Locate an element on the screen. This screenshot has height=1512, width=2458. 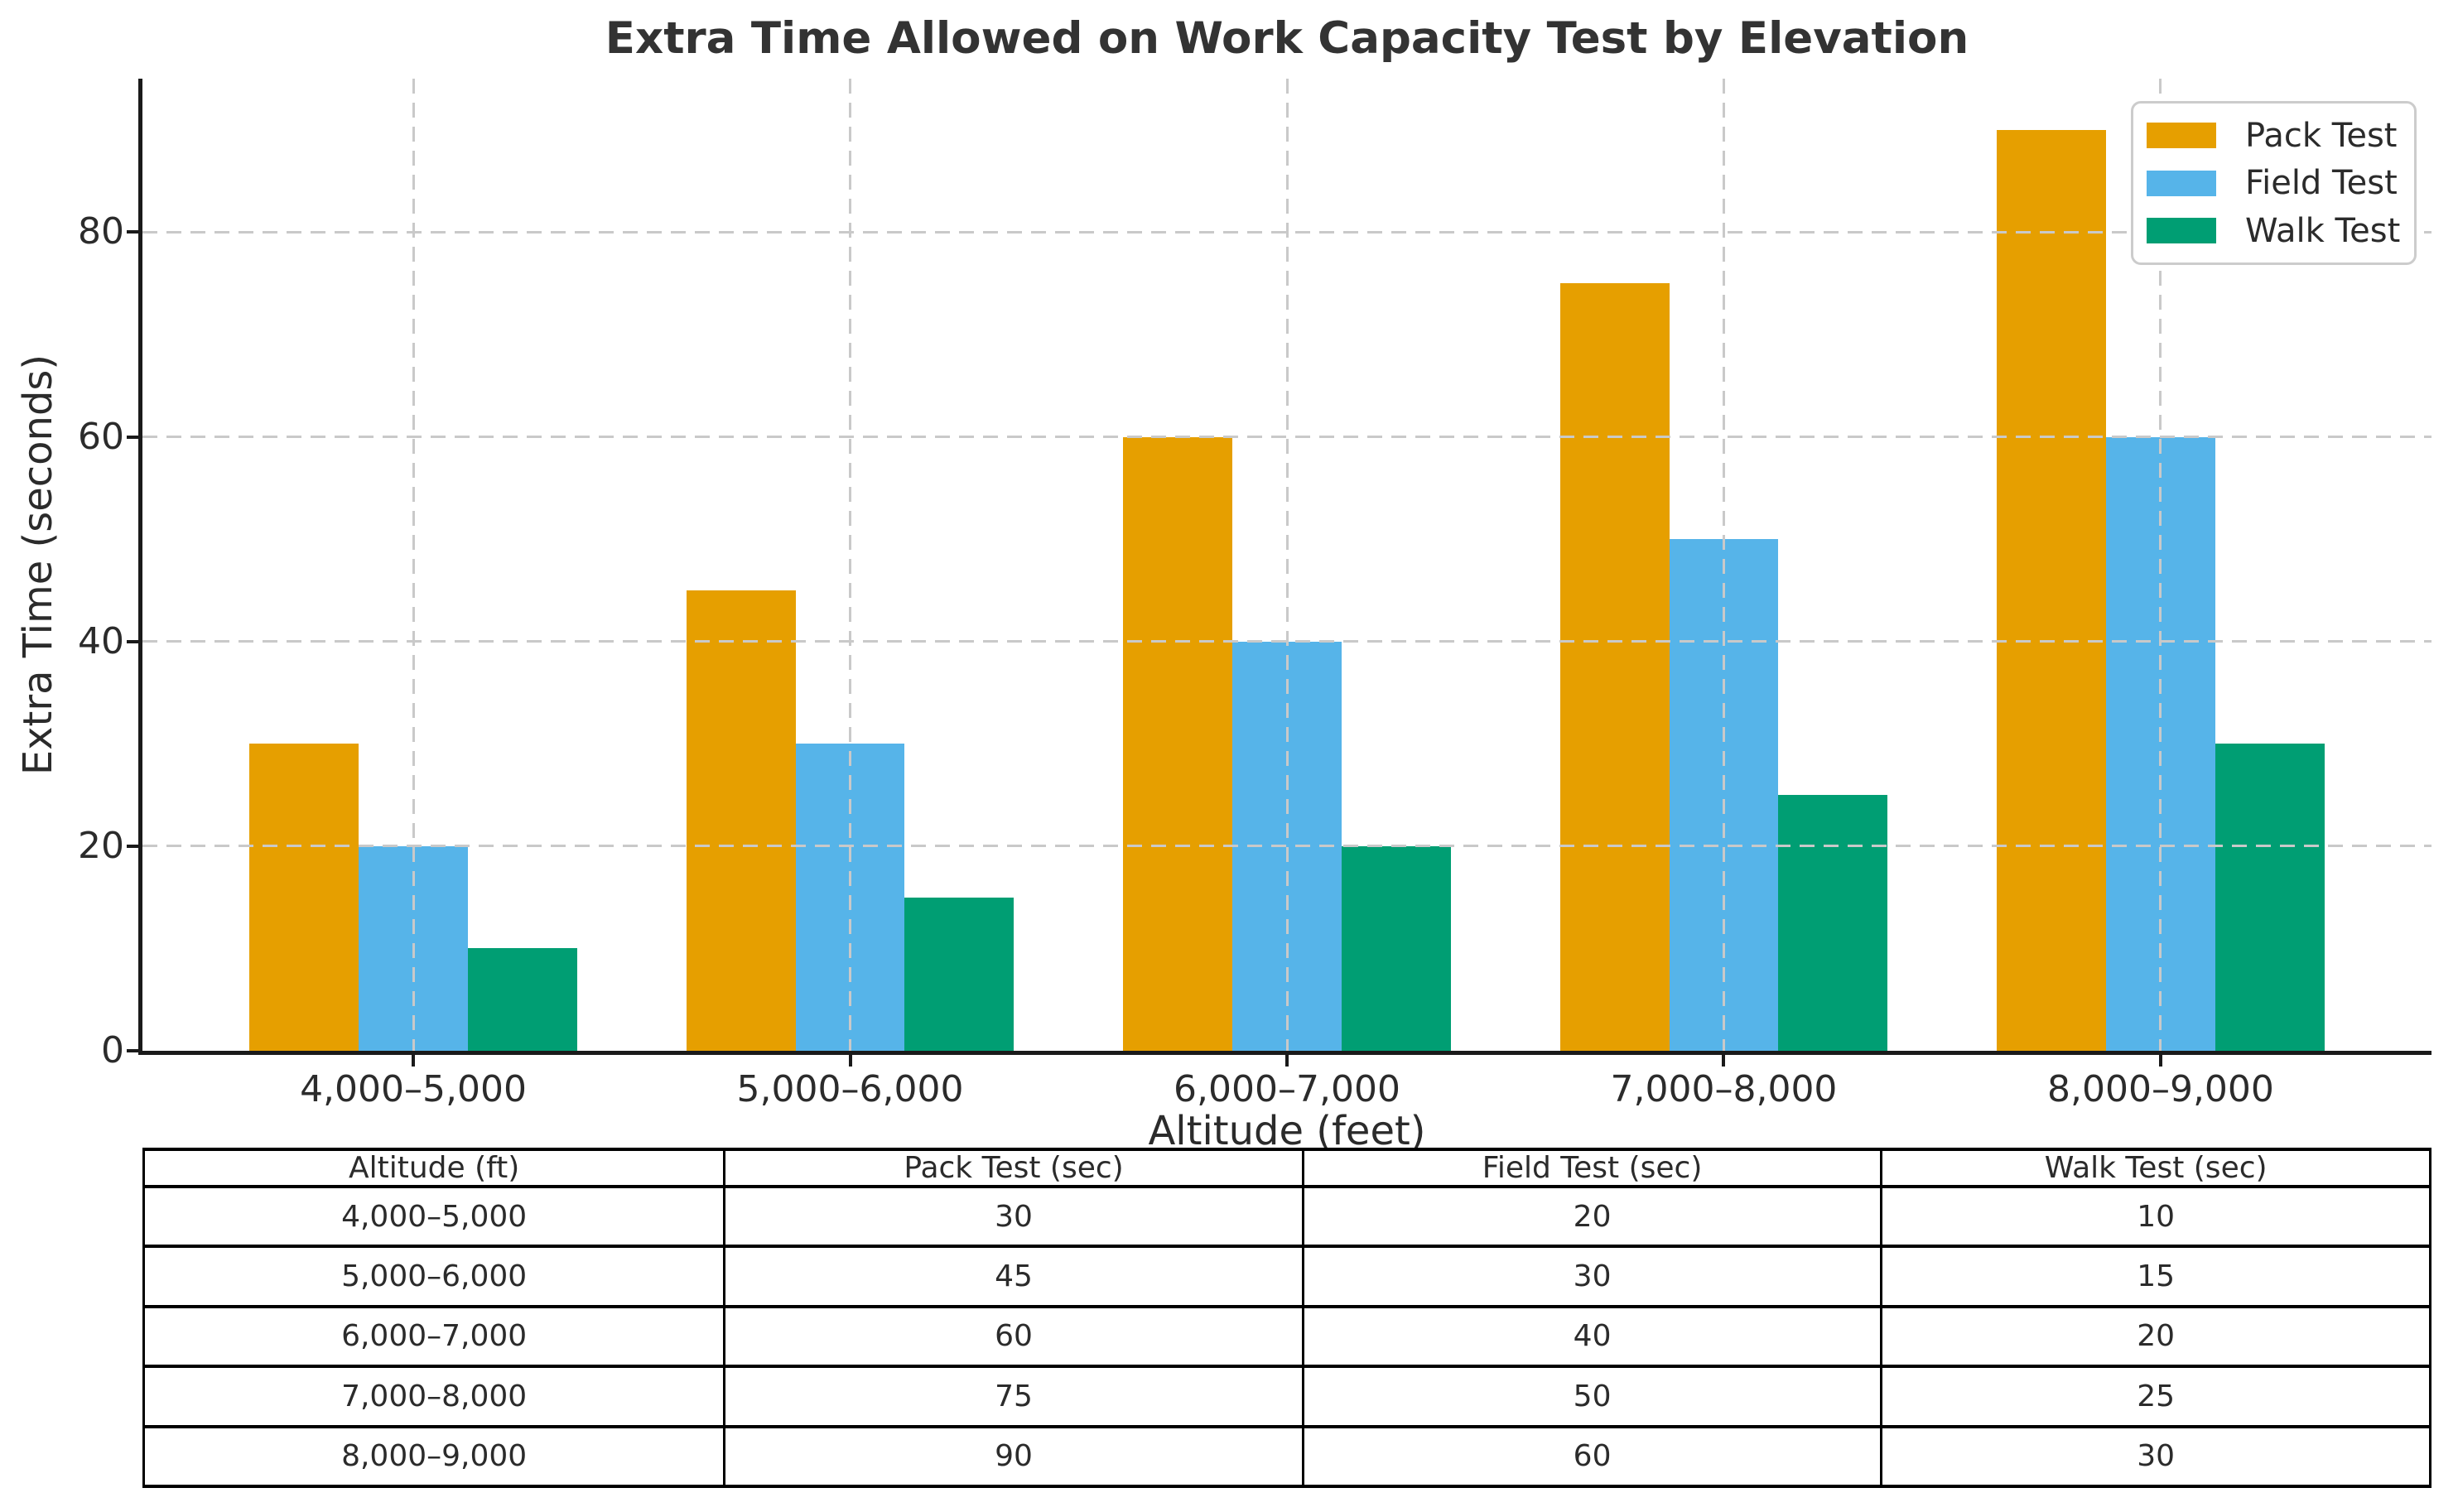
legend-item-walk-test: Walk Test is located at coordinates (2276, 231).